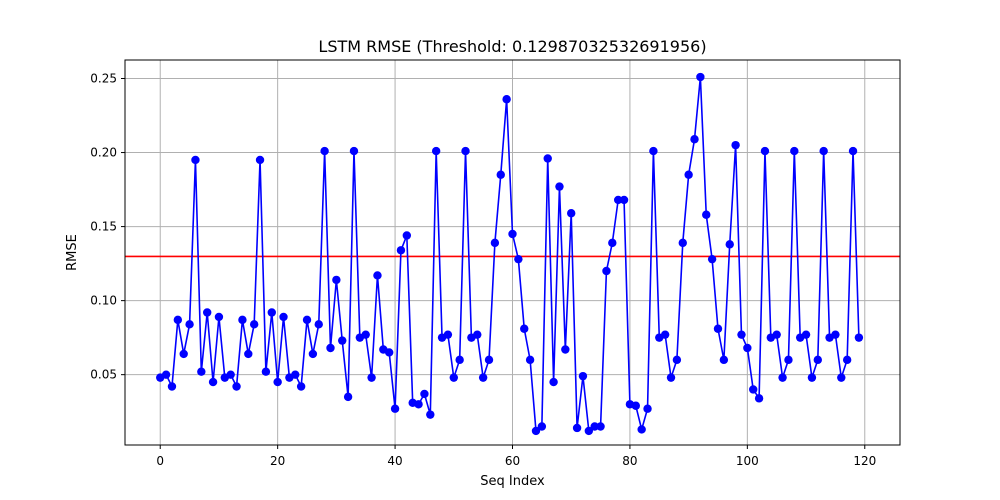 Image resolution: width=1000 pixels, height=500 pixels. What do you see at coordinates (160, 461) in the screenshot?
I see `x-tick-label: 0` at bounding box center [160, 461].